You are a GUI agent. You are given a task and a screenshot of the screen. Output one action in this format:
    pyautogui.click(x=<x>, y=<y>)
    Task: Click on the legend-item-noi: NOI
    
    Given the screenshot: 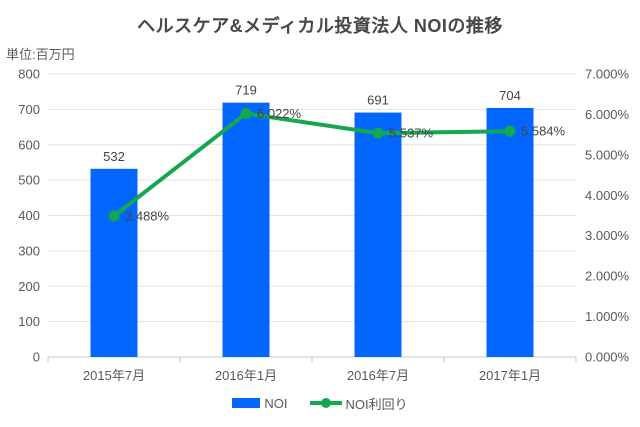 What is the action you would take?
    pyautogui.click(x=260, y=403)
    